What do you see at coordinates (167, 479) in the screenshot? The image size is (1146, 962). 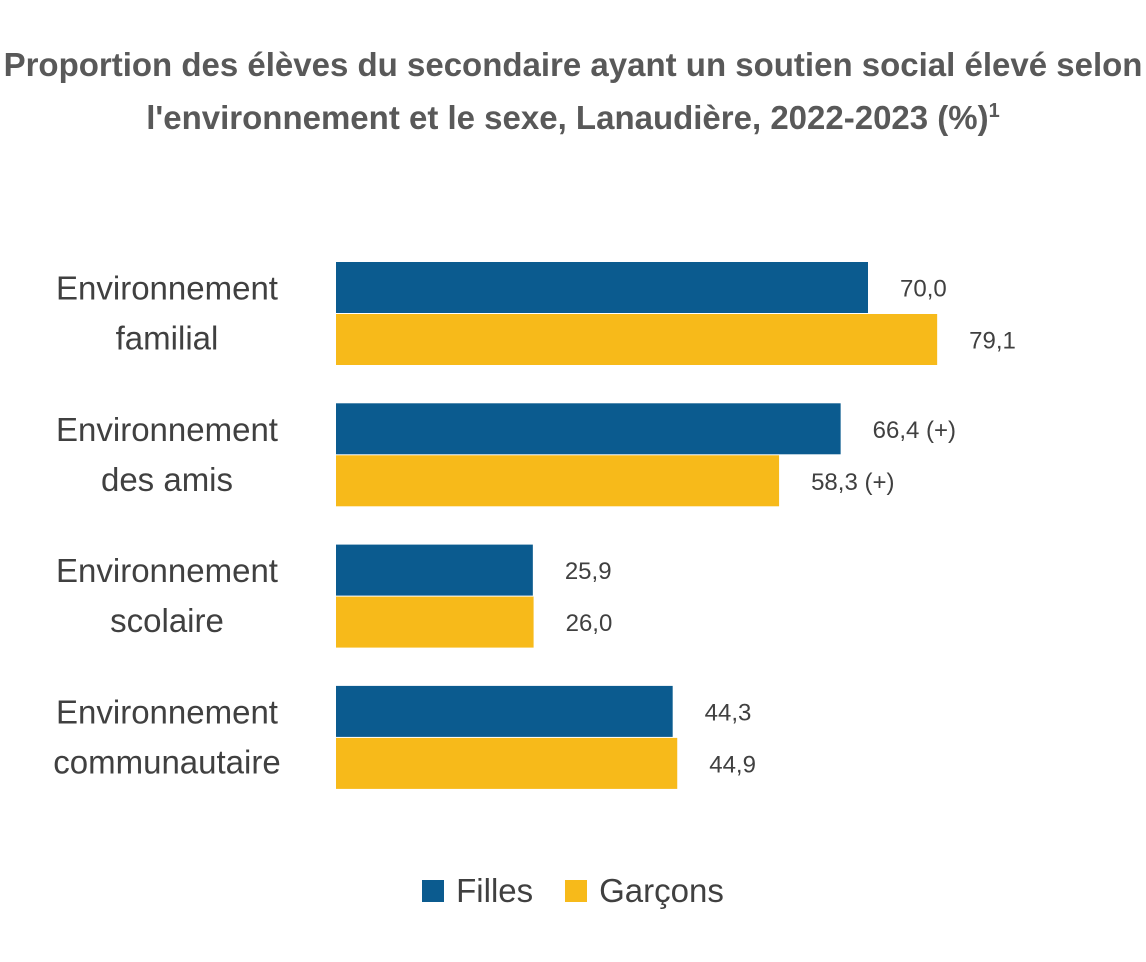 I see `category-label-1-1: des amis` at bounding box center [167, 479].